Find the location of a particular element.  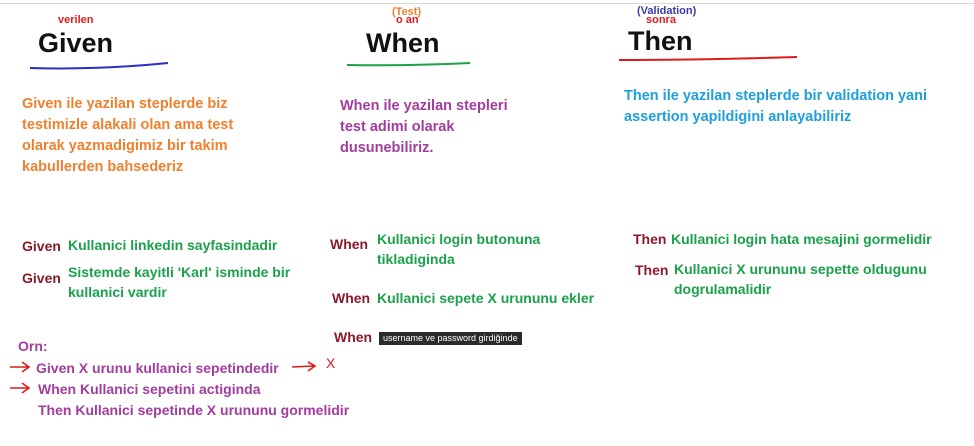

when-step-3-tag: username ve password girdiğinde is located at coordinates (450, 338).